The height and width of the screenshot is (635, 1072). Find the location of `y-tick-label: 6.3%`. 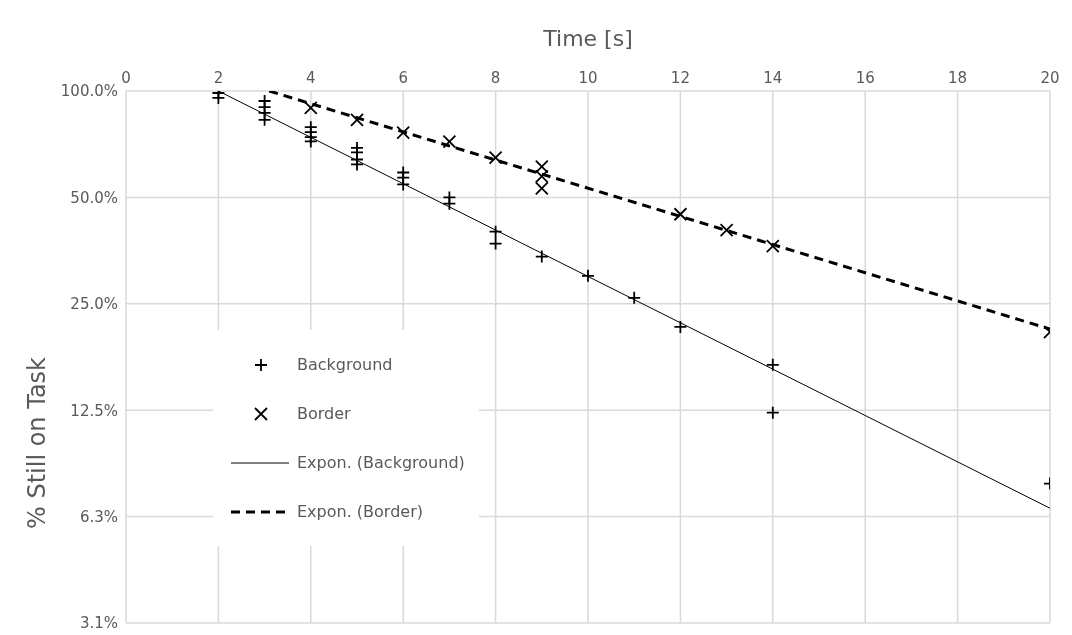

y-tick-label: 6.3% is located at coordinates (98, 516).